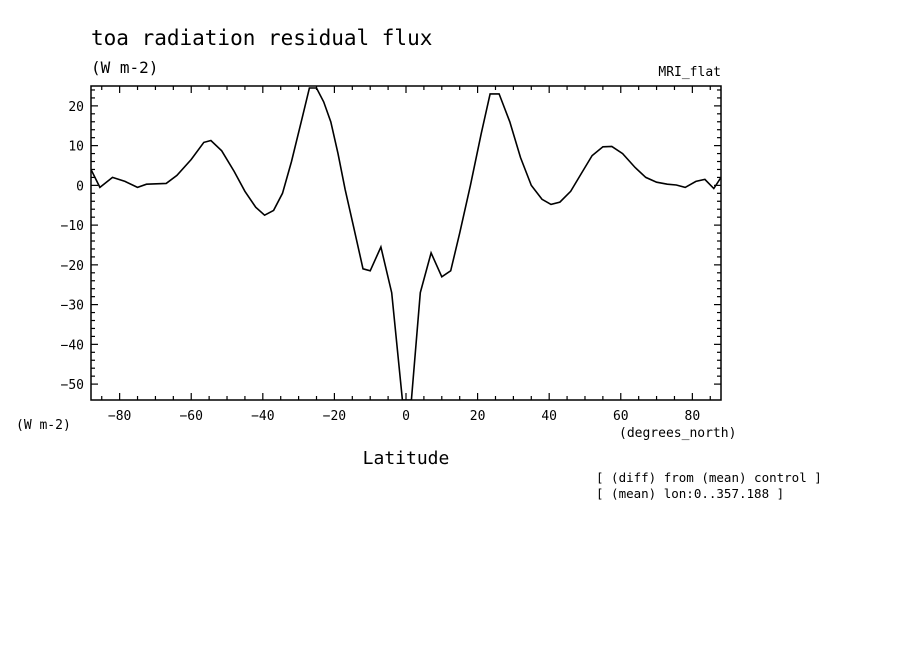 Image resolution: width=904 pixels, height=654 pixels. I want to click on x-tick-label: 20, so click(478, 416).